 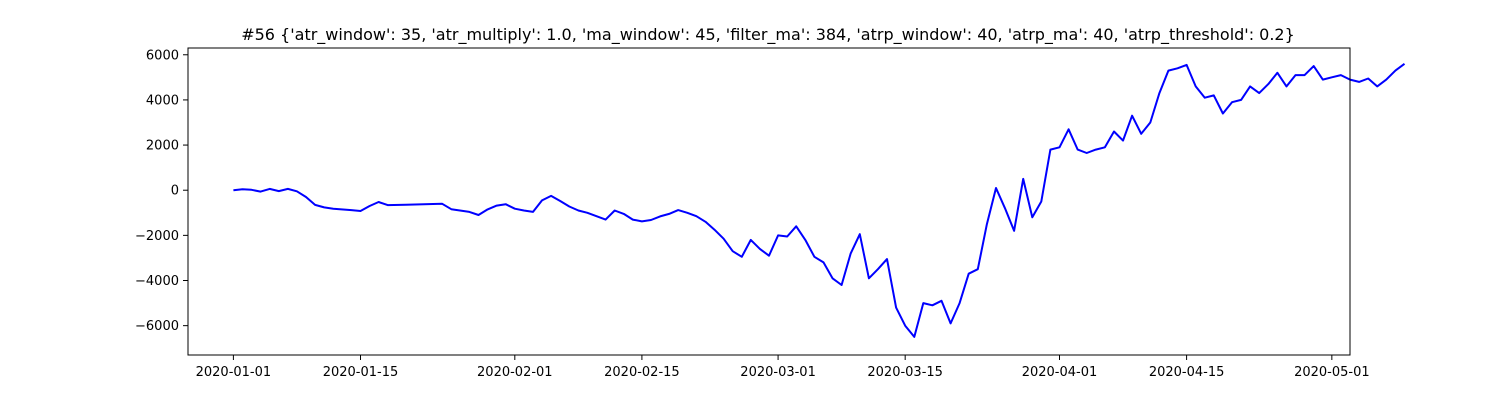 I want to click on x-tick-label: 2020-01-01, so click(x=234, y=372).